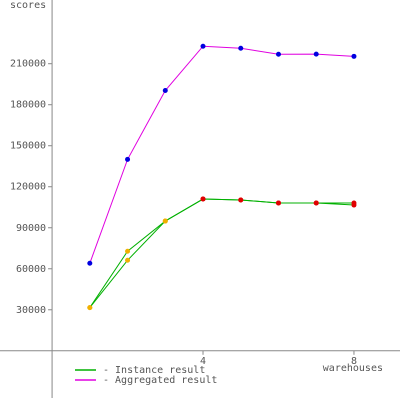  I want to click on legend-label: - Instance result, so click(154, 370).